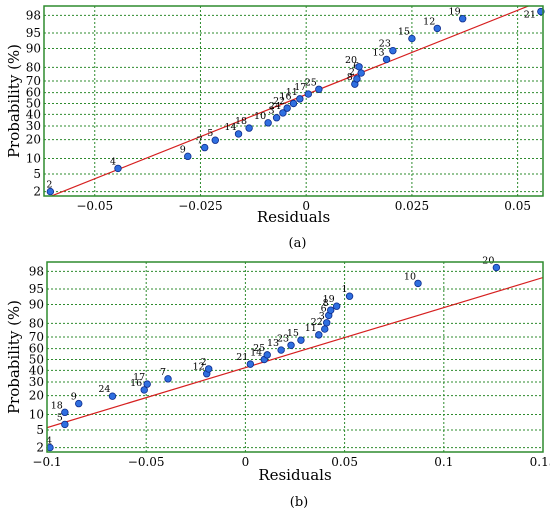 This screenshot has height=519, width=550. What do you see at coordinates (412, 206) in the screenshot?
I see `x-tick-label: 0.025` at bounding box center [412, 206].